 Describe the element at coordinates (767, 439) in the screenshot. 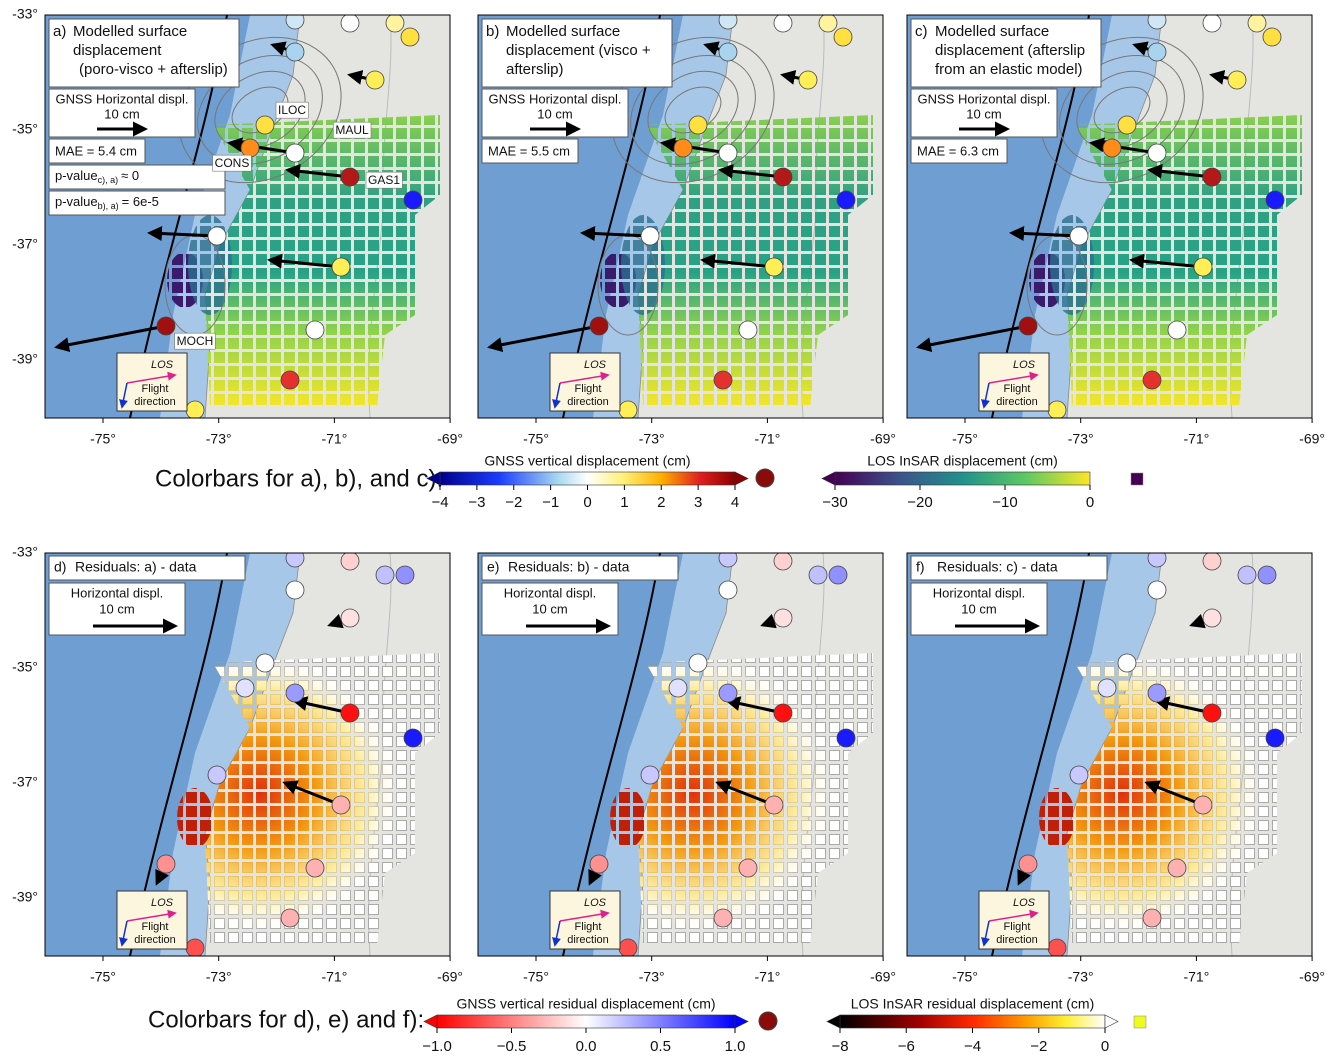

I see `x-tick-label: -71°` at that location.